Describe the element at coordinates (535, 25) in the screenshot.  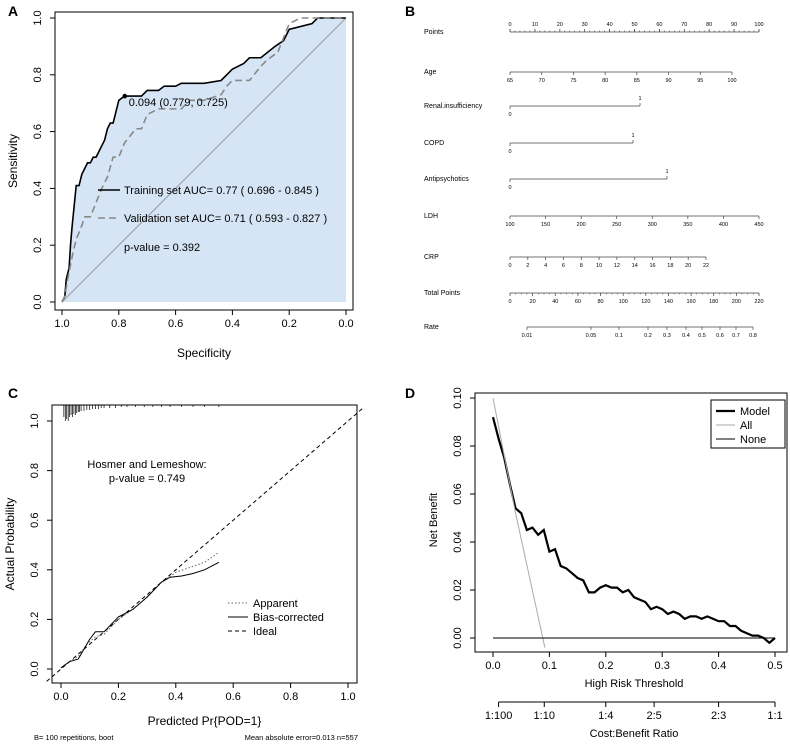
I see `nomogram-tick-label: 10` at that location.